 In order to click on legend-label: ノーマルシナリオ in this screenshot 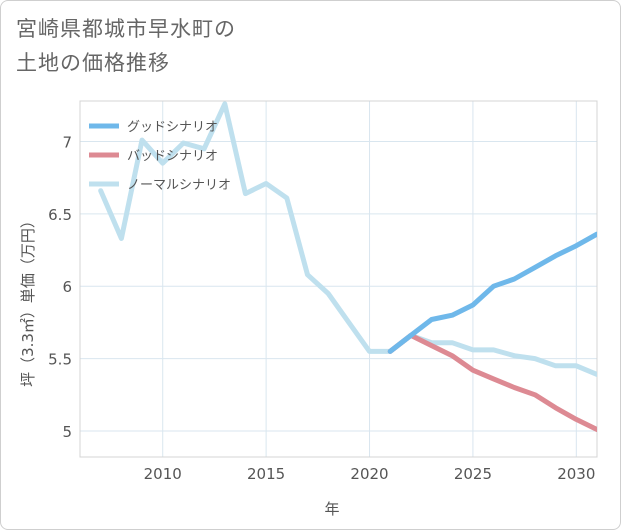, I will do `click(179, 185)`.